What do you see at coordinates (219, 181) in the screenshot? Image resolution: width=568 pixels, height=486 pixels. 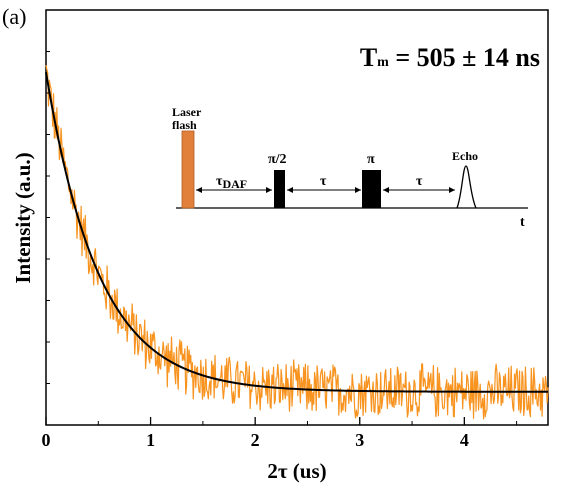 I see `delay-daf-symbol: τ` at bounding box center [219, 181].